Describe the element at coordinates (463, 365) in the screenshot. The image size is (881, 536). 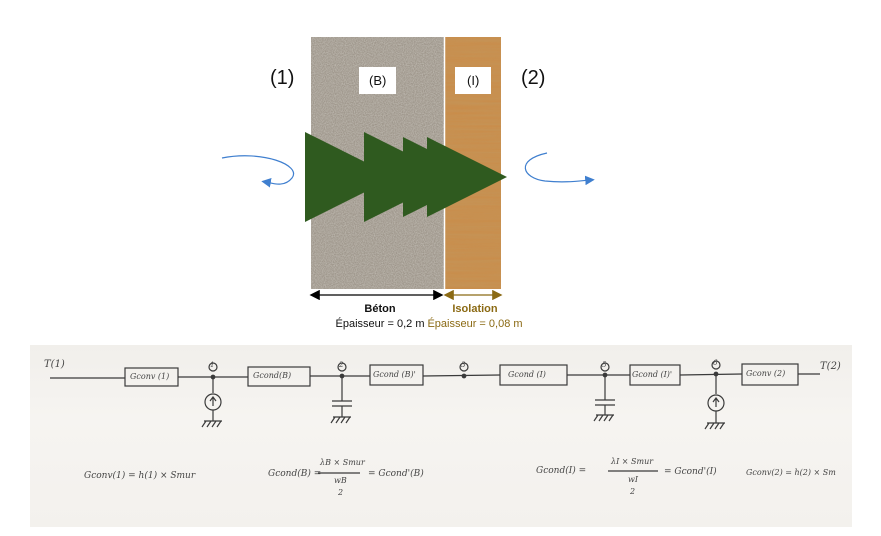
I see `node-3-label: 3` at that location.